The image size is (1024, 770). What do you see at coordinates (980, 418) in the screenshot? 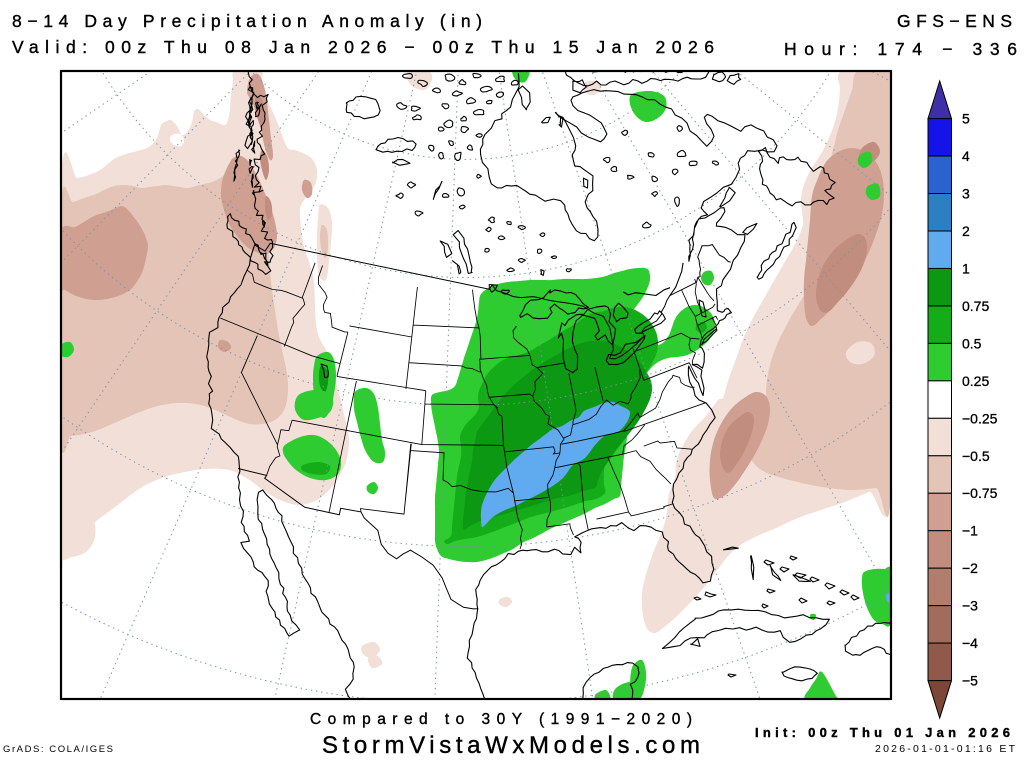
I see `svg-text: −0.25` at bounding box center [980, 418].